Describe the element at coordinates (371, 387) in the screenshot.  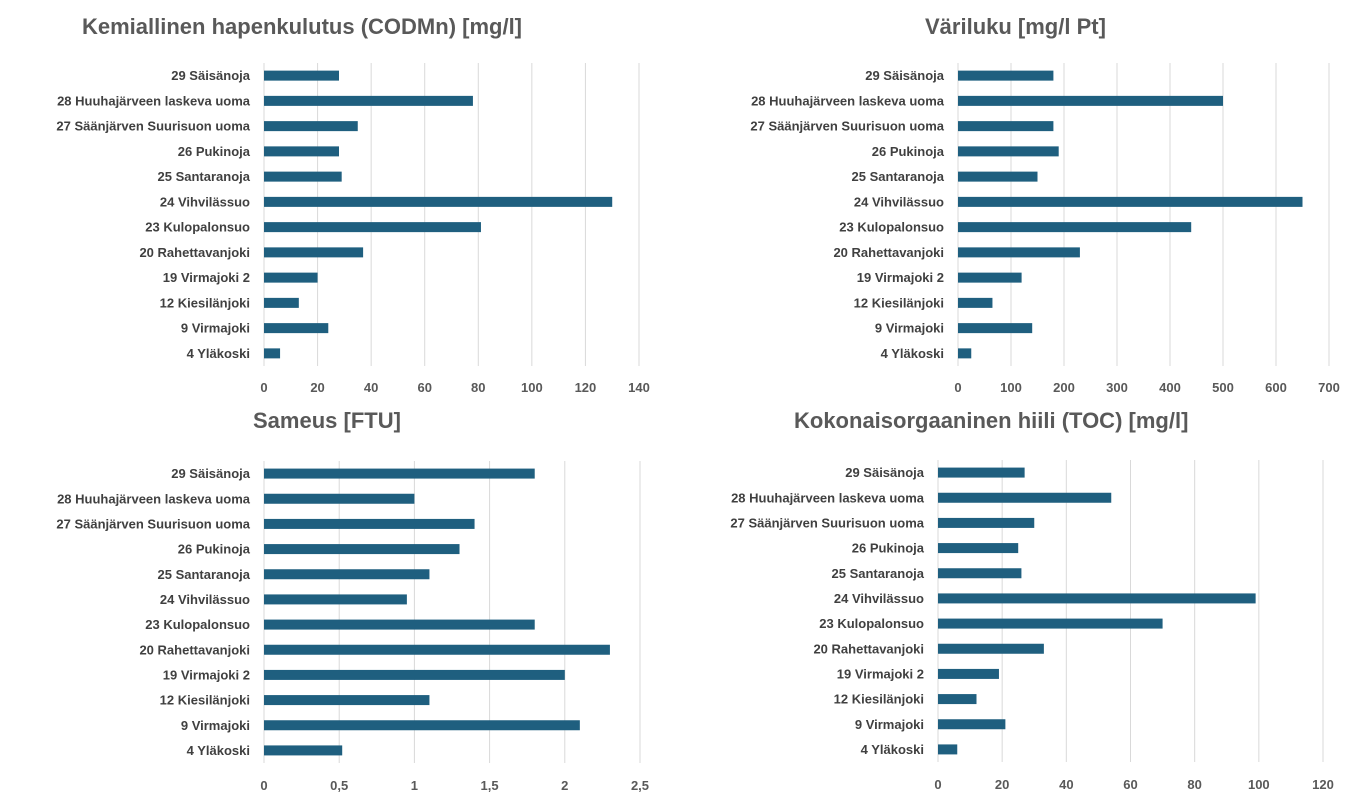
I see `tick-label: 40` at that location.